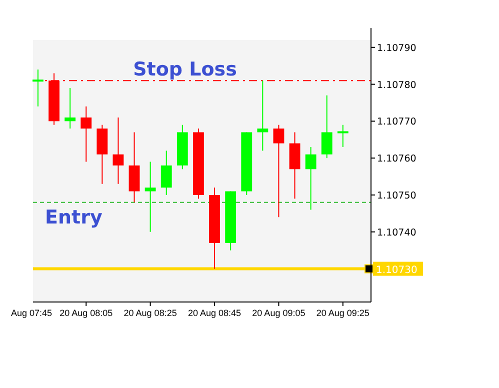 Image resolution: width=499 pixels, height=388 pixels. Describe the element at coordinates (279, 313) in the screenshot. I see `x-tick-label: 20 Aug 09:05` at that location.